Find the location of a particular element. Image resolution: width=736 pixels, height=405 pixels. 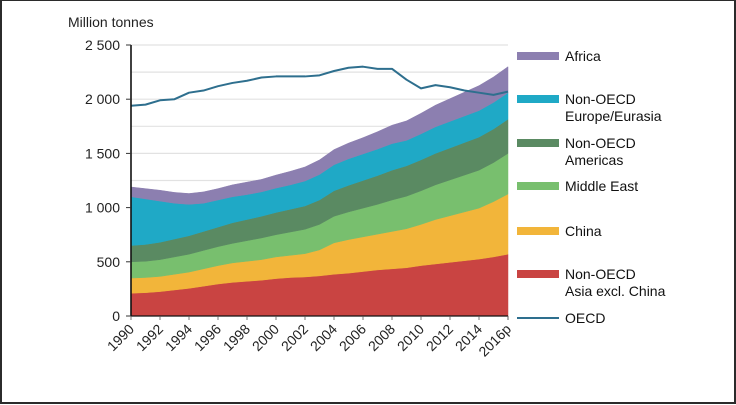

x-tick-label: 1996 is located at coordinates (207, 337).